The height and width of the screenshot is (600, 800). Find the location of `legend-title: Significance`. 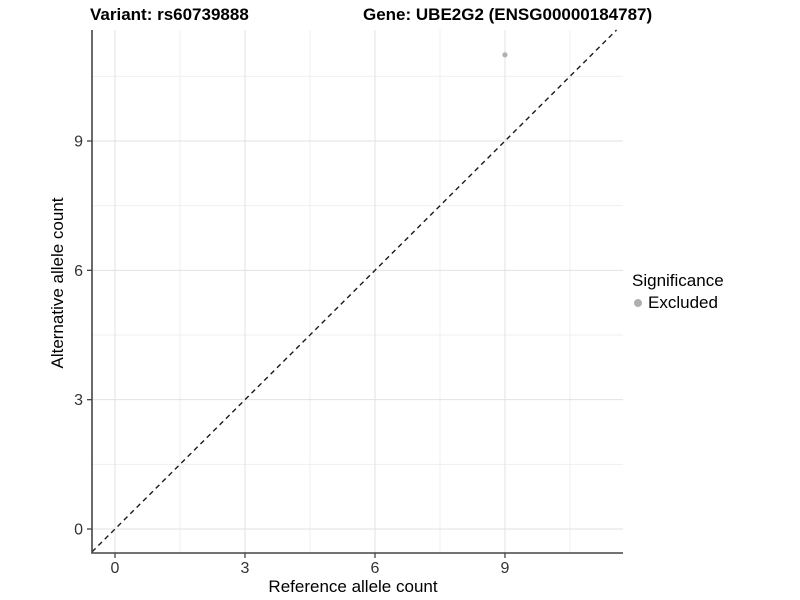

legend-title: Significance is located at coordinates (678, 280).